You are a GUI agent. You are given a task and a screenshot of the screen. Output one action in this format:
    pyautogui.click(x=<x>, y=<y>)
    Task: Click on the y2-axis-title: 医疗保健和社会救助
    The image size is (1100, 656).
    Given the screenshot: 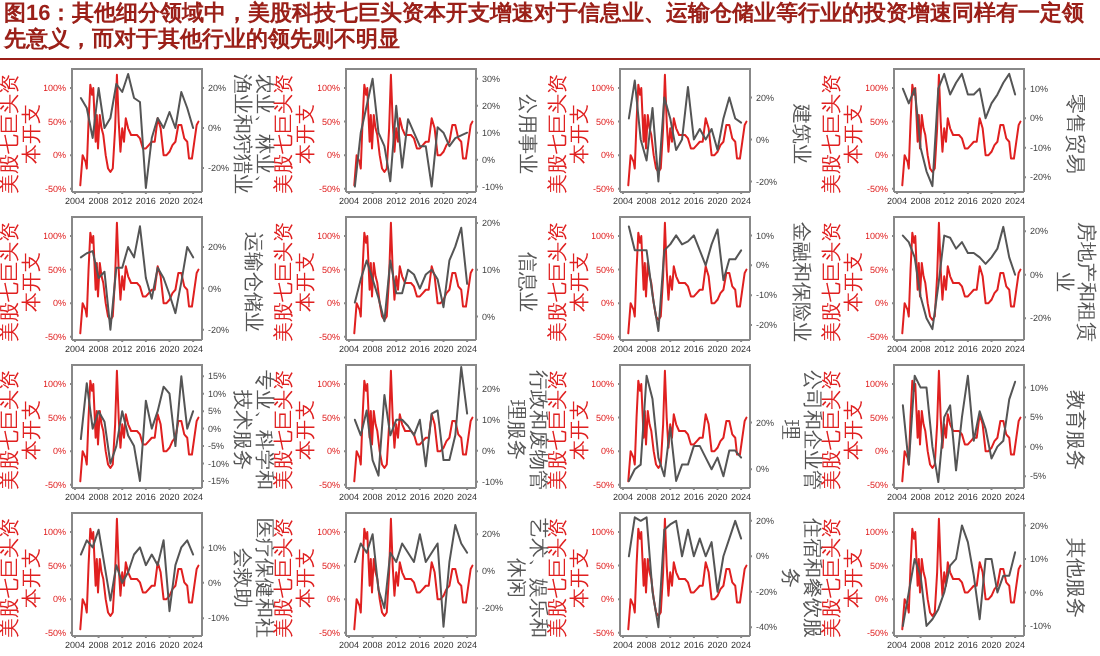 What is the action you would take?
    pyautogui.click(x=252, y=578)
    